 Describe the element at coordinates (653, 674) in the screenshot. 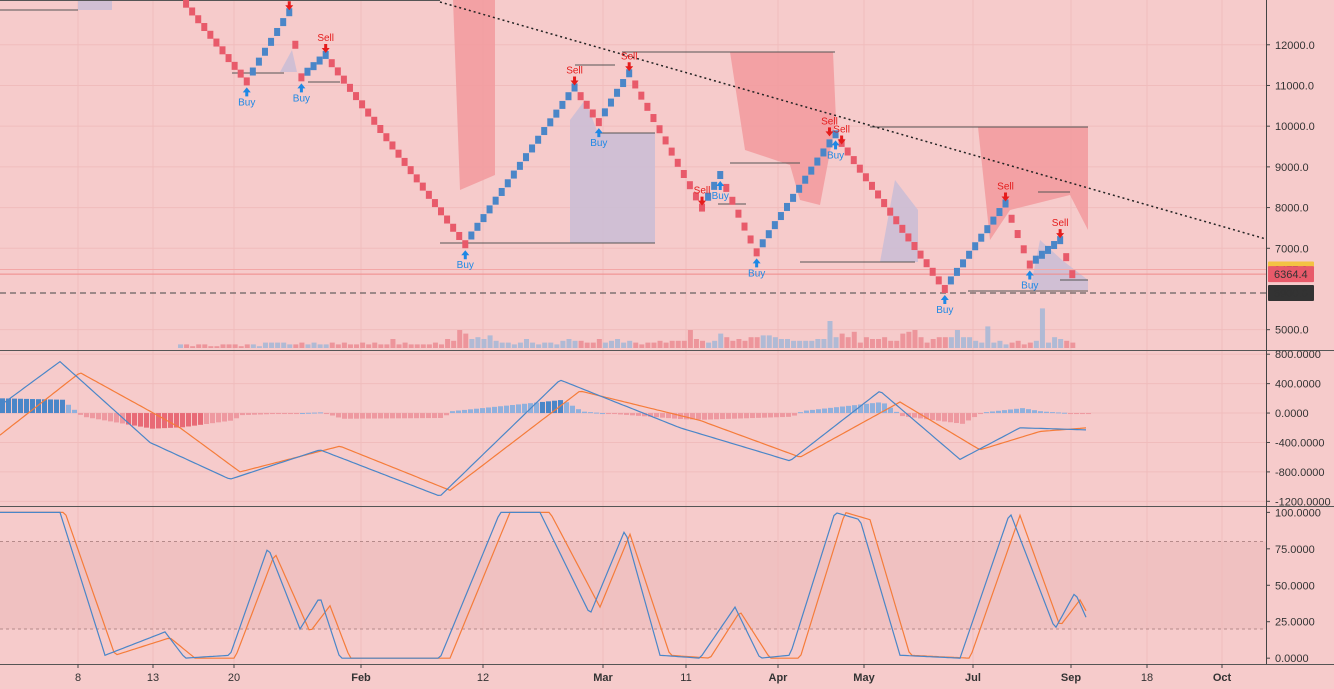

I see `time-axis: 8 13 20 Feb 12 Mar 11 Apr May Jul Sep 18 Oct` at that location.